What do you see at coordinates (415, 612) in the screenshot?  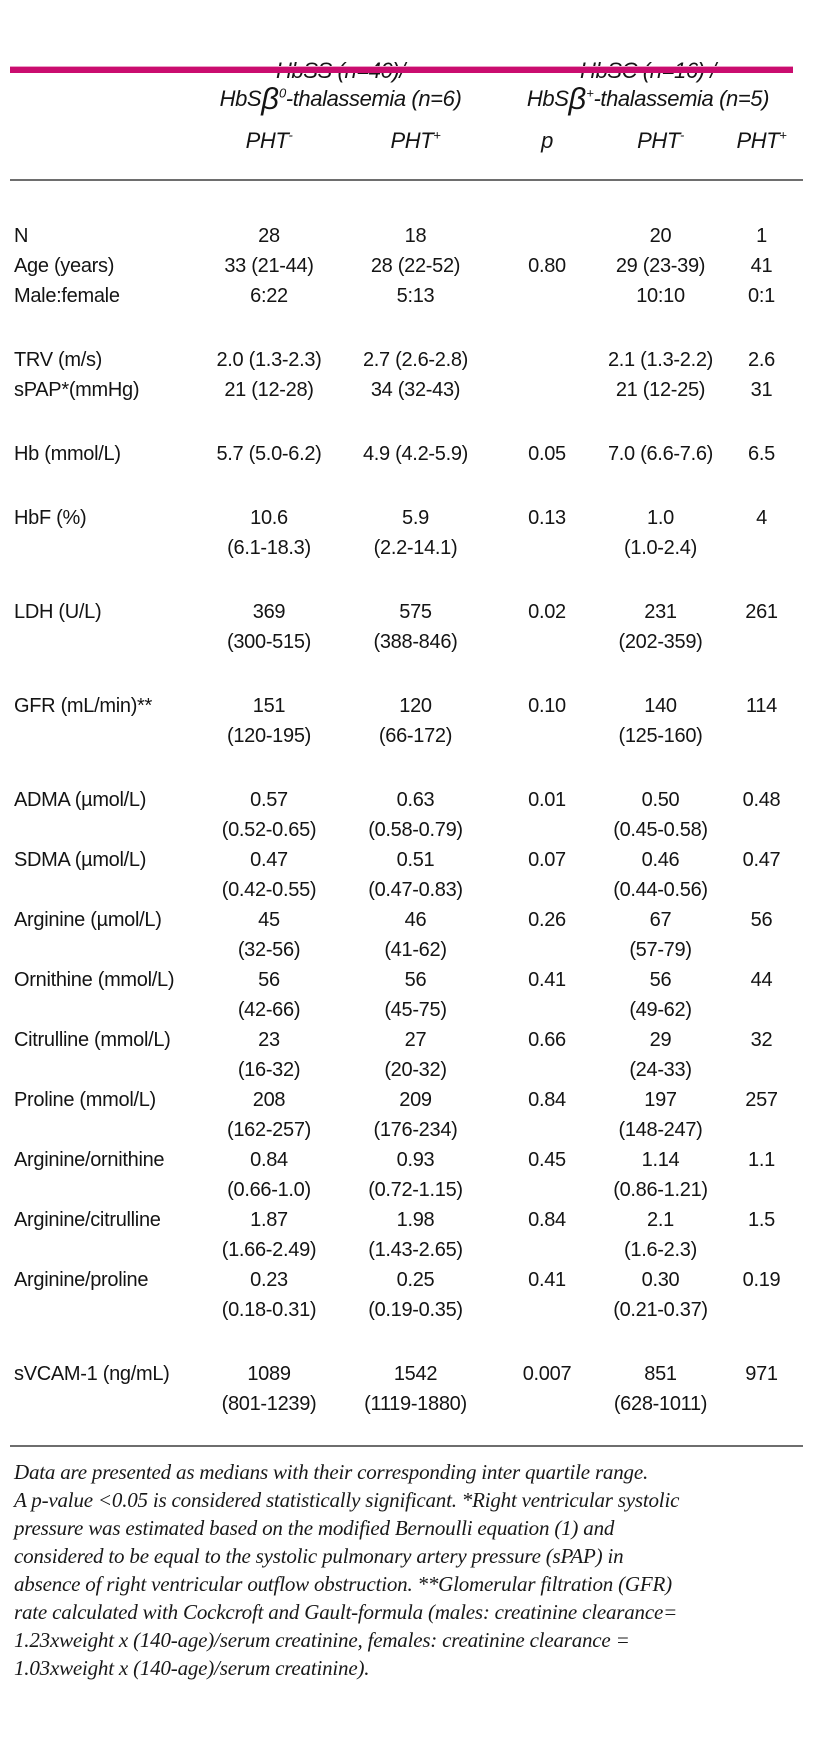 I see `median-value: 575` at bounding box center [415, 612].